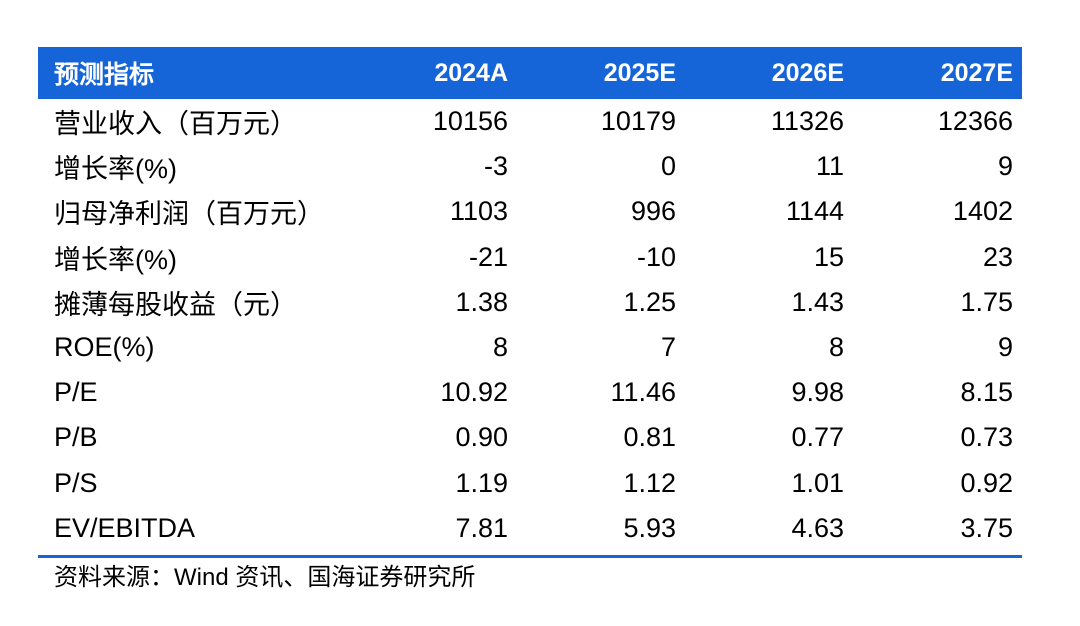 The height and width of the screenshot is (626, 1080). I want to click on row-label: P/S, so click(76, 482).